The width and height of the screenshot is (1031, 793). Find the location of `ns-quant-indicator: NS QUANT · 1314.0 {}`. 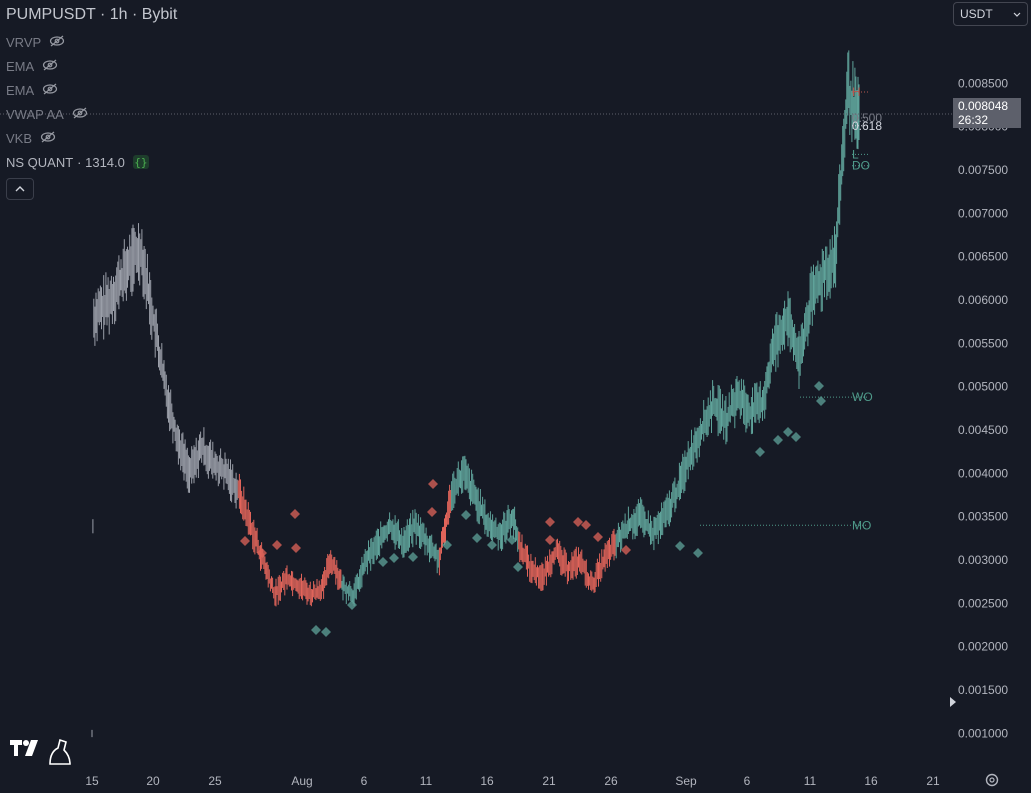

ns-quant-indicator: NS QUANT · 1314.0 {} is located at coordinates (91, 162).